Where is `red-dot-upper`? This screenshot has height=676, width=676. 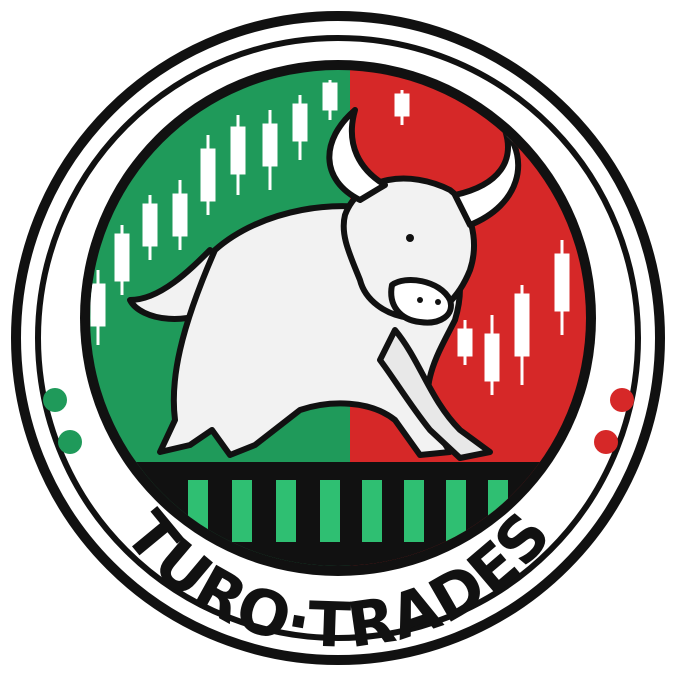
red-dot-upper is located at coordinates (622, 400).